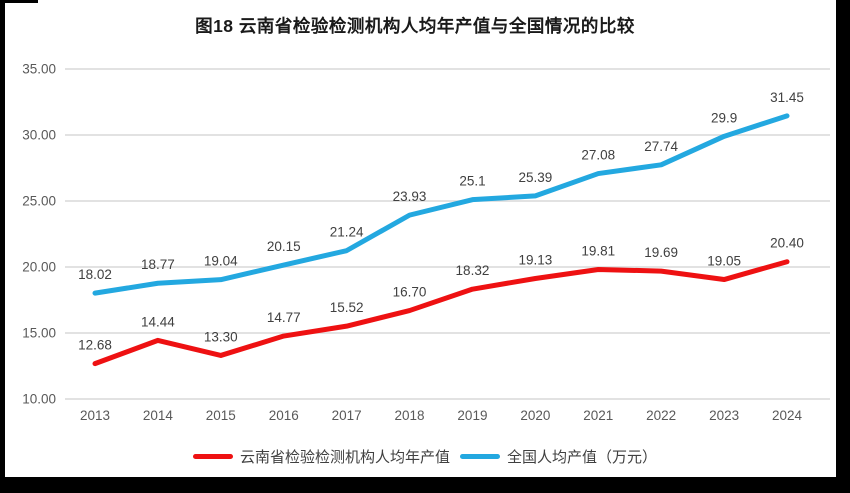  What do you see at coordinates (480, 456) in the screenshot?
I see `legend-line-swatch-blue` at bounding box center [480, 456].